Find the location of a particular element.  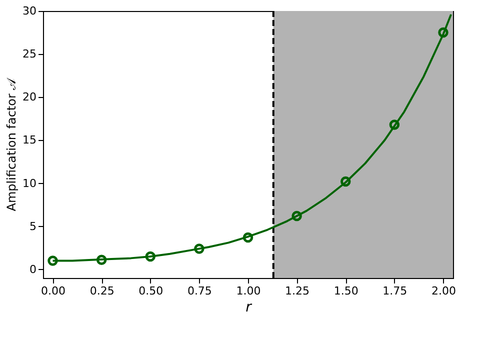

y-tick-label: 10 is located at coordinates (29, 183).